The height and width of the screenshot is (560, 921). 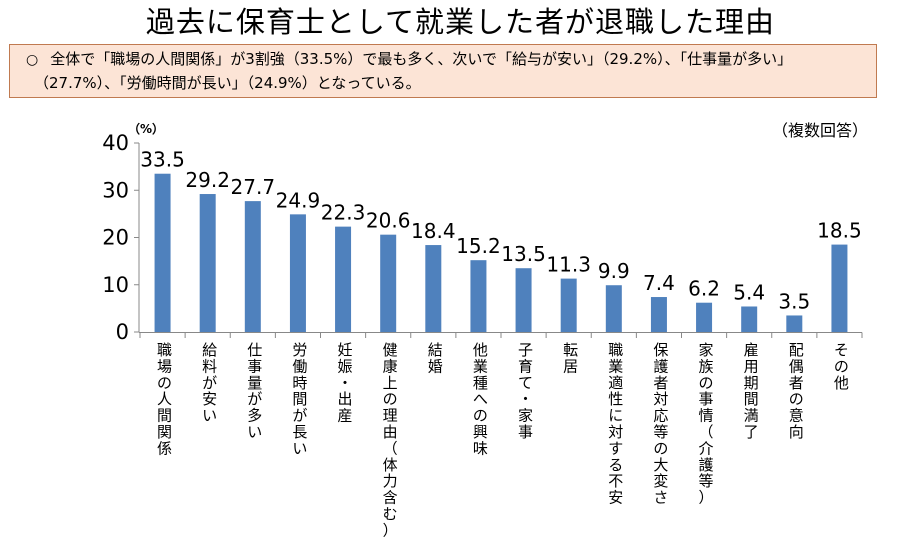 What do you see at coordinates (749, 292) in the screenshot?
I see `data-label: 5.4` at bounding box center [749, 292].